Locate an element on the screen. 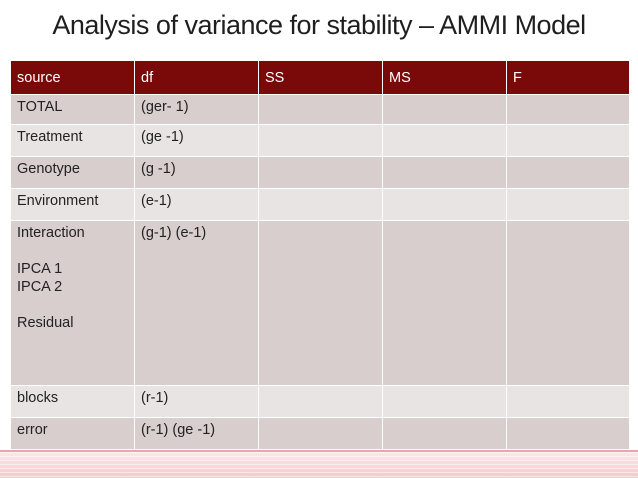 The image size is (638, 478). cell-df-treatment: (ge -1) is located at coordinates (196, 140).